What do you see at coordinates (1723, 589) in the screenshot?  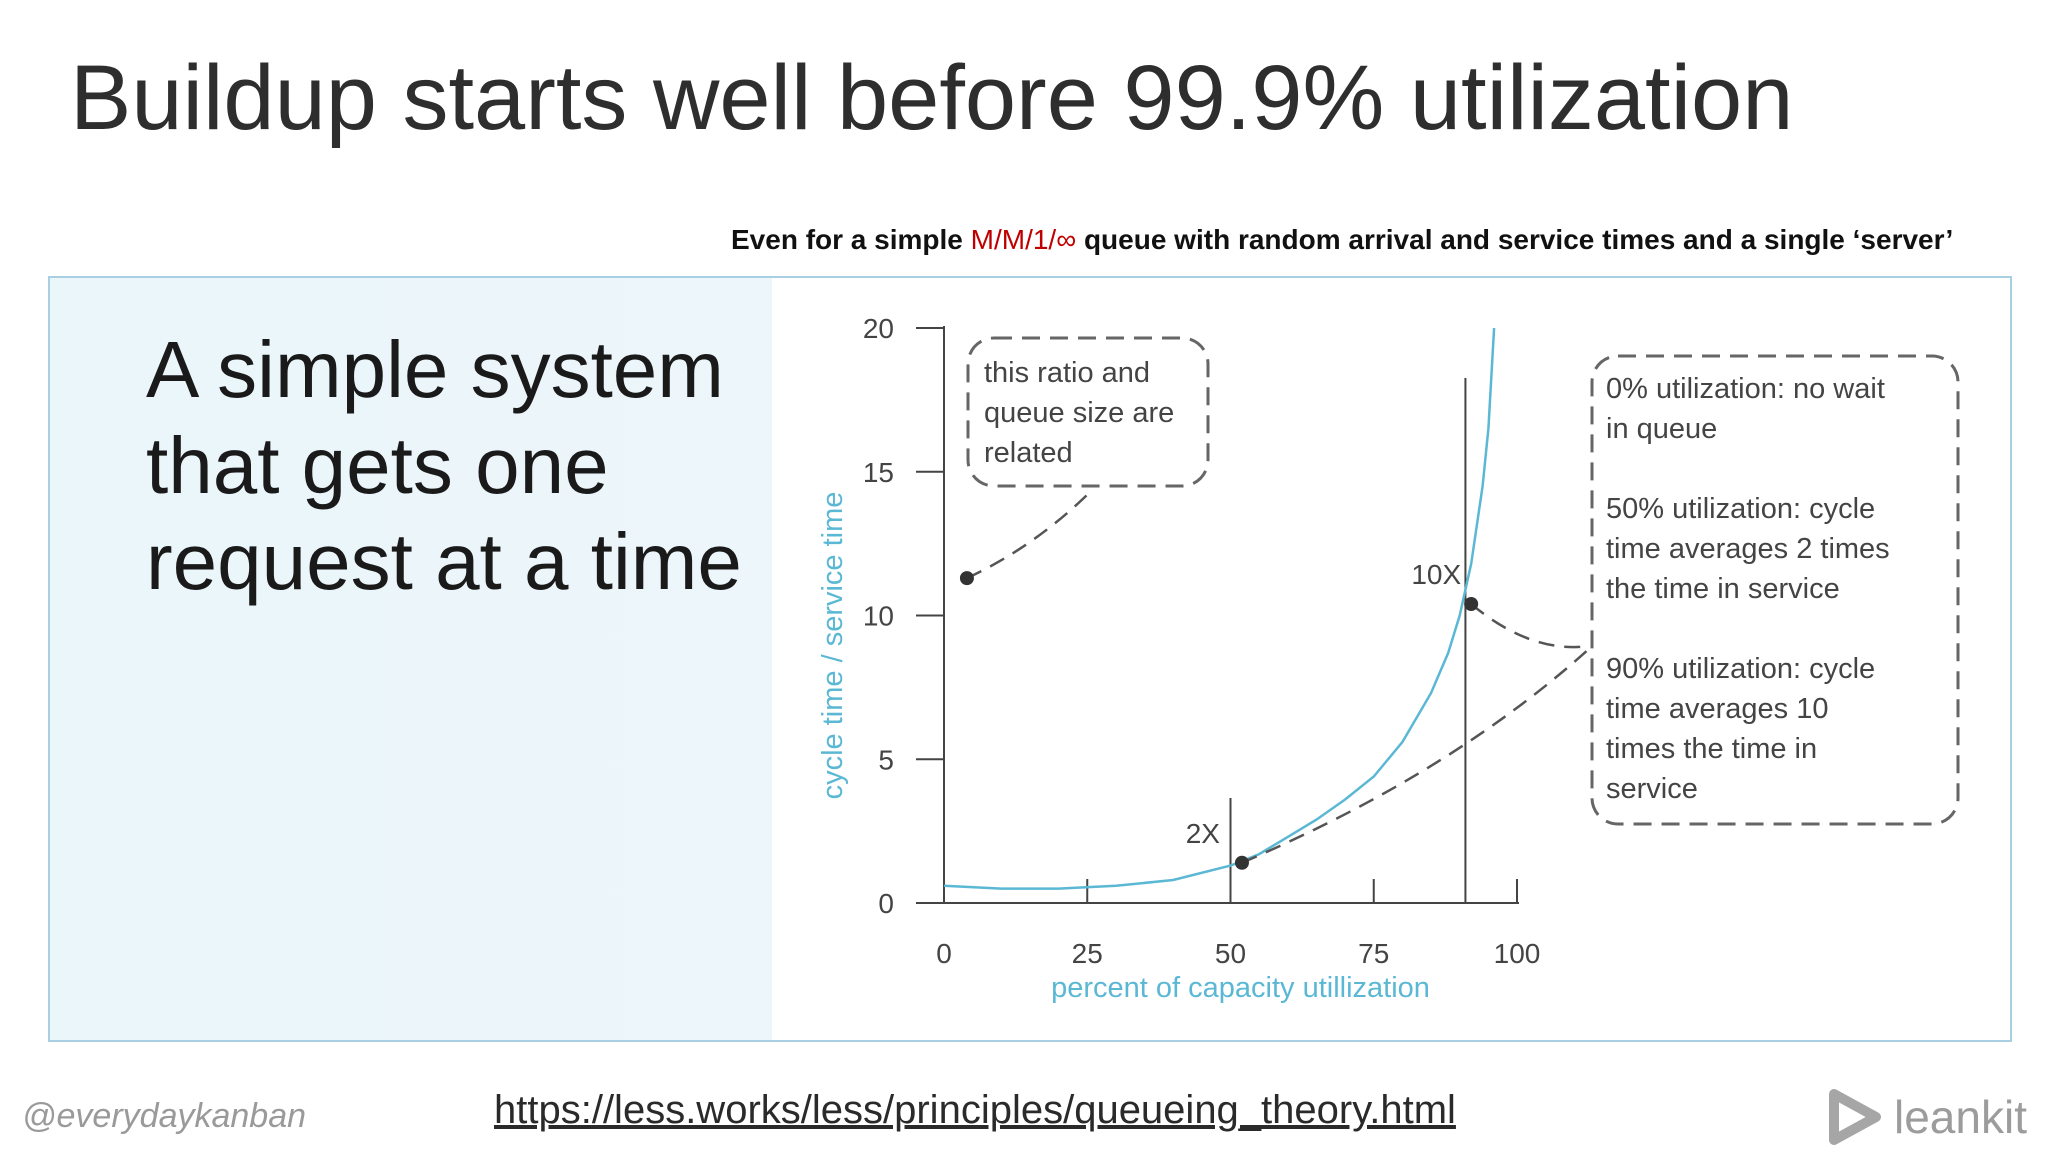 I see `util-note-line: the time in service` at bounding box center [1723, 589].